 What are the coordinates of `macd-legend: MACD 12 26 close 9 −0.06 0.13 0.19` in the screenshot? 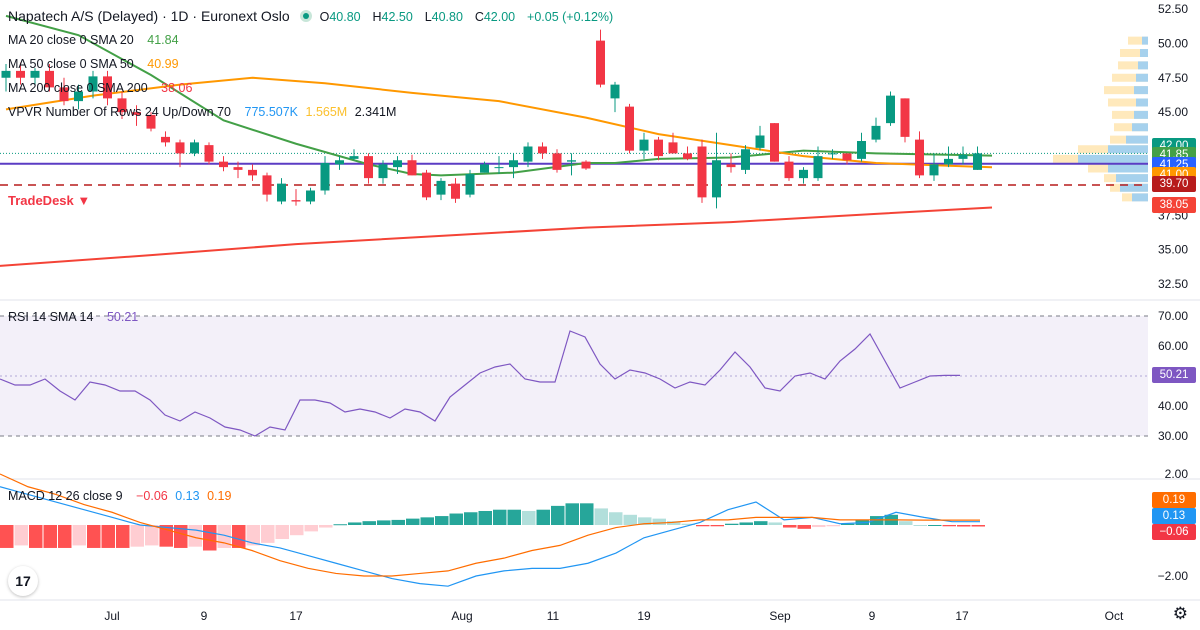 It's located at (121, 496).